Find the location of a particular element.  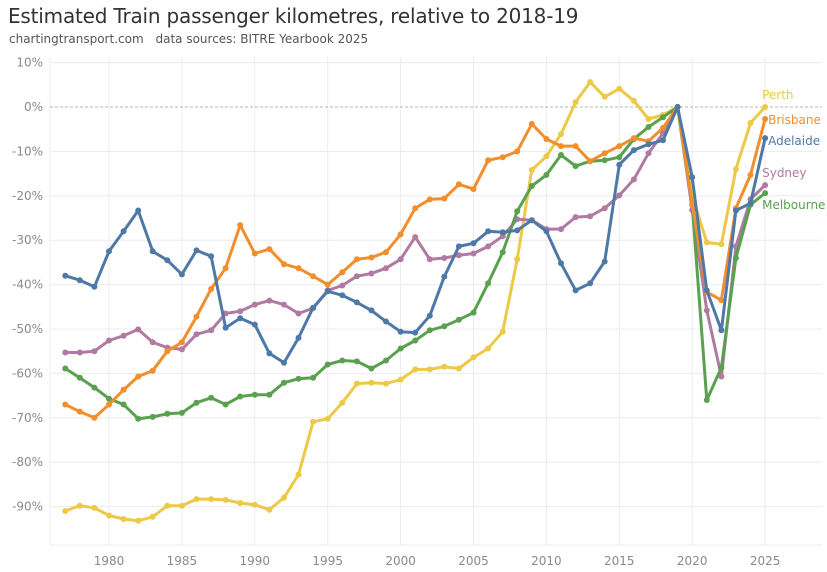

series-label-sydney: Sydney is located at coordinates (784, 173).